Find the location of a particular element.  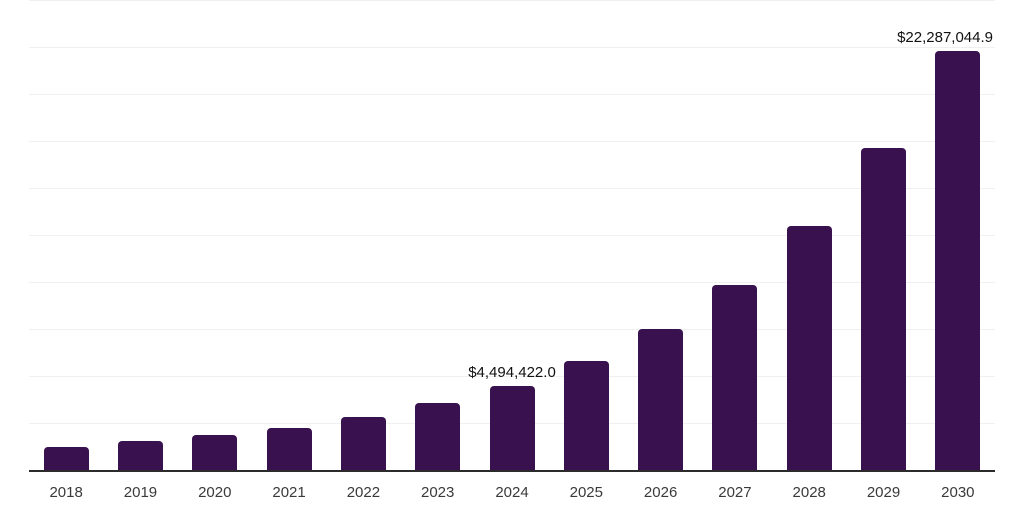

x-tick-label-2024: 2024 is located at coordinates (512, 492).